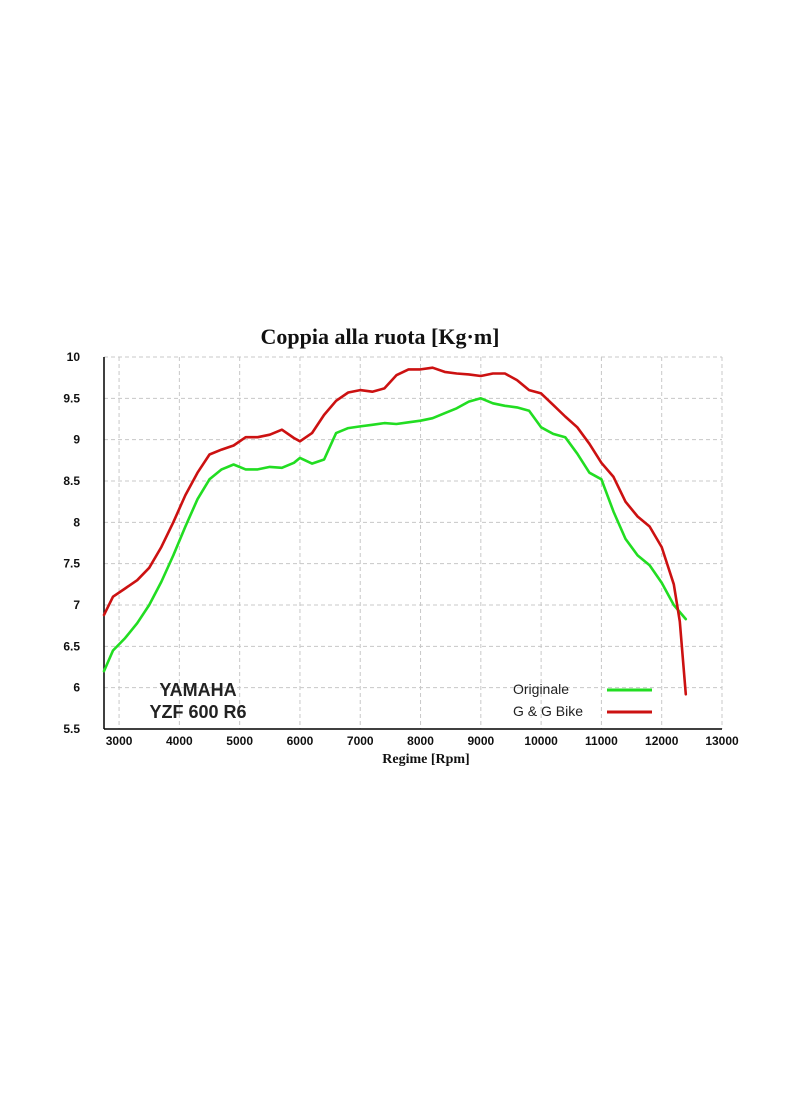 This screenshot has width=800, height=1096. What do you see at coordinates (197, 712) in the screenshot?
I see `model-name-annotation: YZF 600 R6` at bounding box center [197, 712].